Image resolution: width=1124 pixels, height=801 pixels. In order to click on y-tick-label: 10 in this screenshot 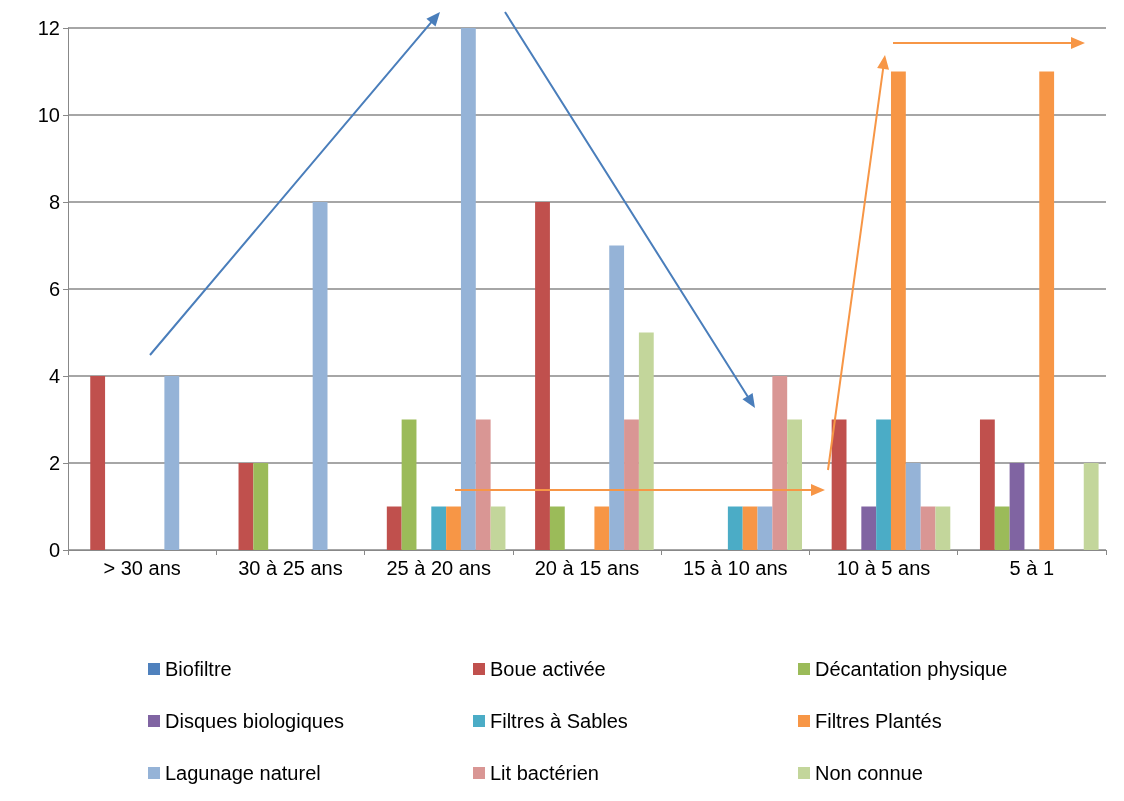, I will do `click(48, 115)`.